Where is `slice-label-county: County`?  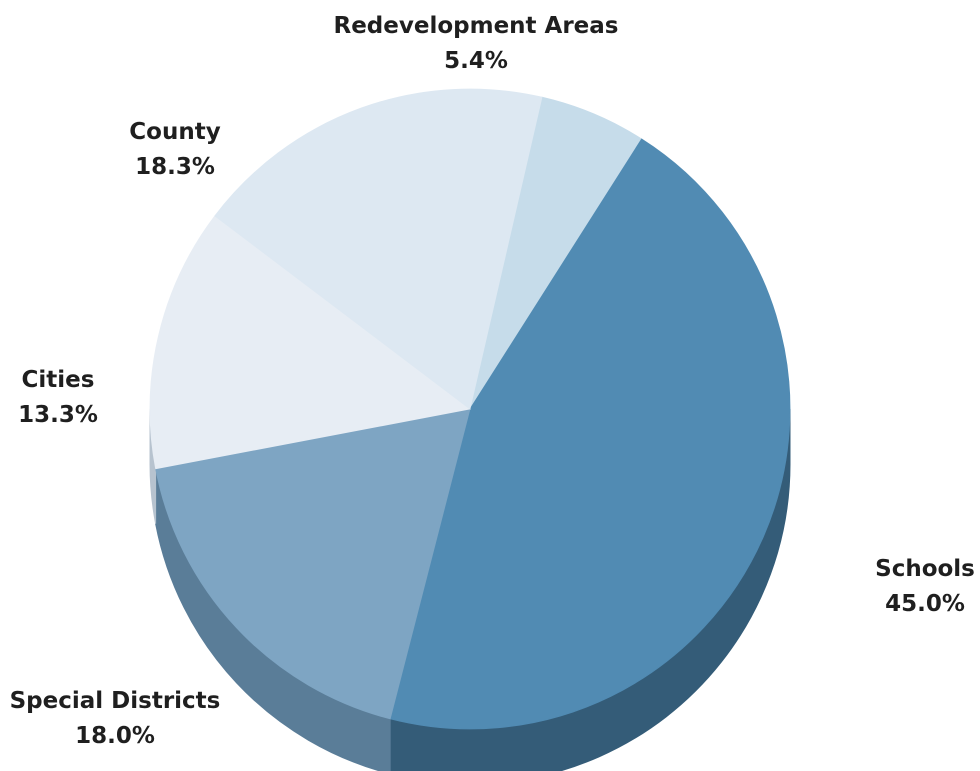 slice-label-county: County is located at coordinates (174, 132).